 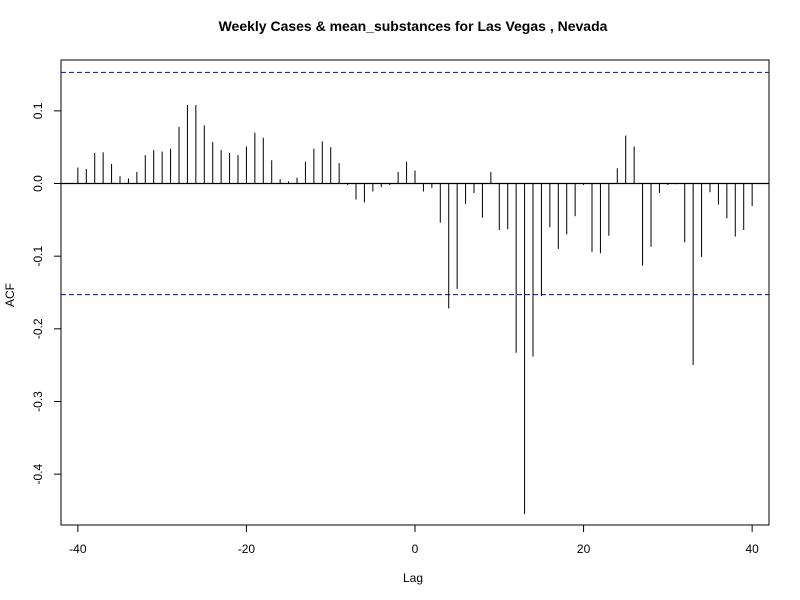 What do you see at coordinates (38, 183) in the screenshot?
I see `y-tick-label: 0.0` at bounding box center [38, 183].